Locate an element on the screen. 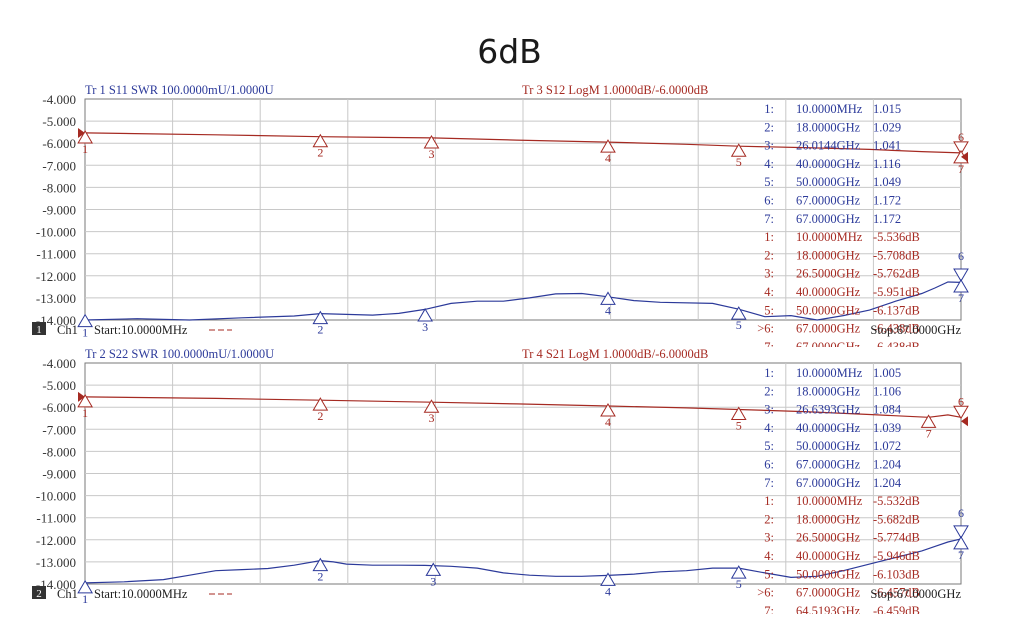 The image size is (1019, 626). readout-freq: 26.5000GHz is located at coordinates (828, 274).